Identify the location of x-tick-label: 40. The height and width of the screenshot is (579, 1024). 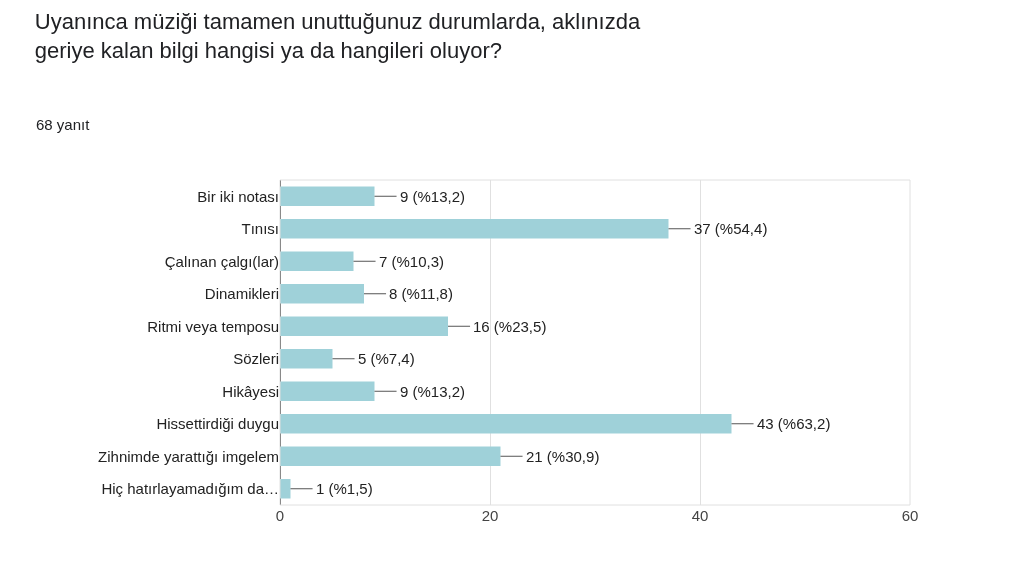
(700, 515).